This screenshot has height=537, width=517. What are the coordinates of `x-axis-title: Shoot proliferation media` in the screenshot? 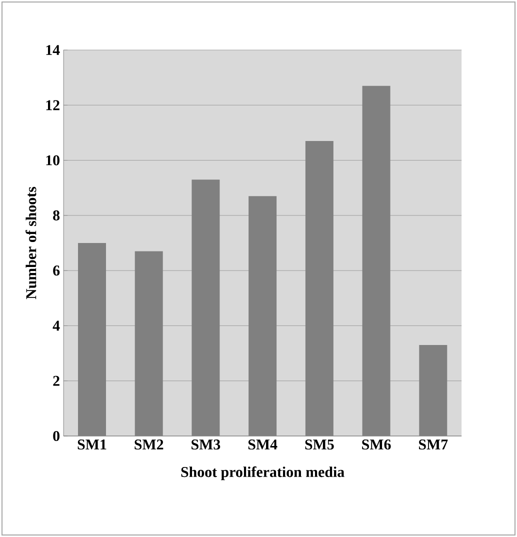 It's located at (262, 473).